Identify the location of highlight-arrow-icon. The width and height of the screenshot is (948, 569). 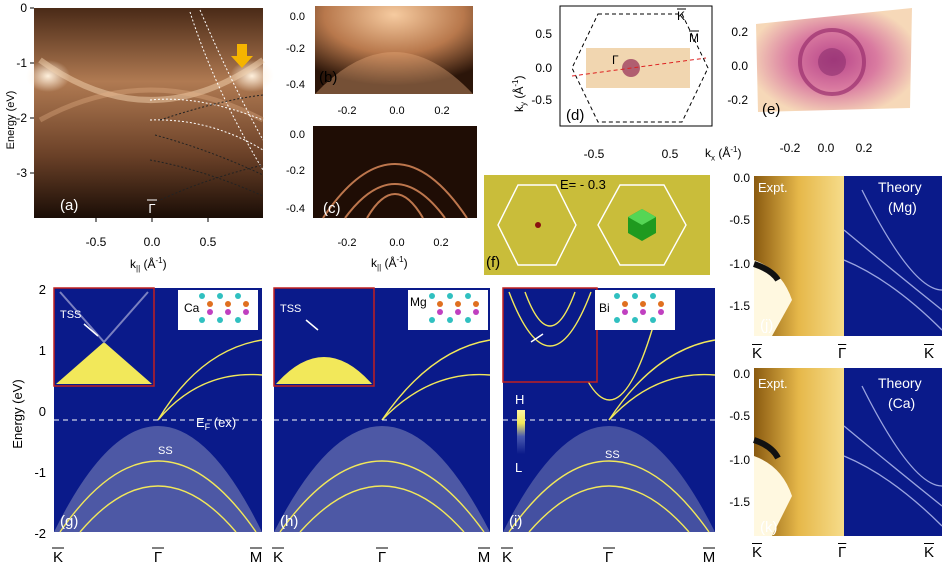
(242, 56).